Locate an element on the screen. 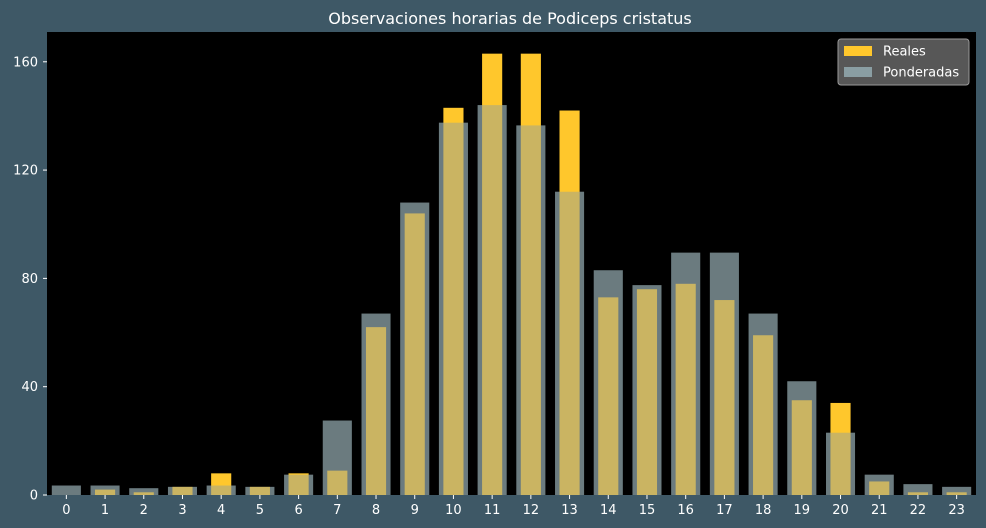 The width and height of the screenshot is (986, 528). x-tick-label-15: 15 is located at coordinates (647, 510).